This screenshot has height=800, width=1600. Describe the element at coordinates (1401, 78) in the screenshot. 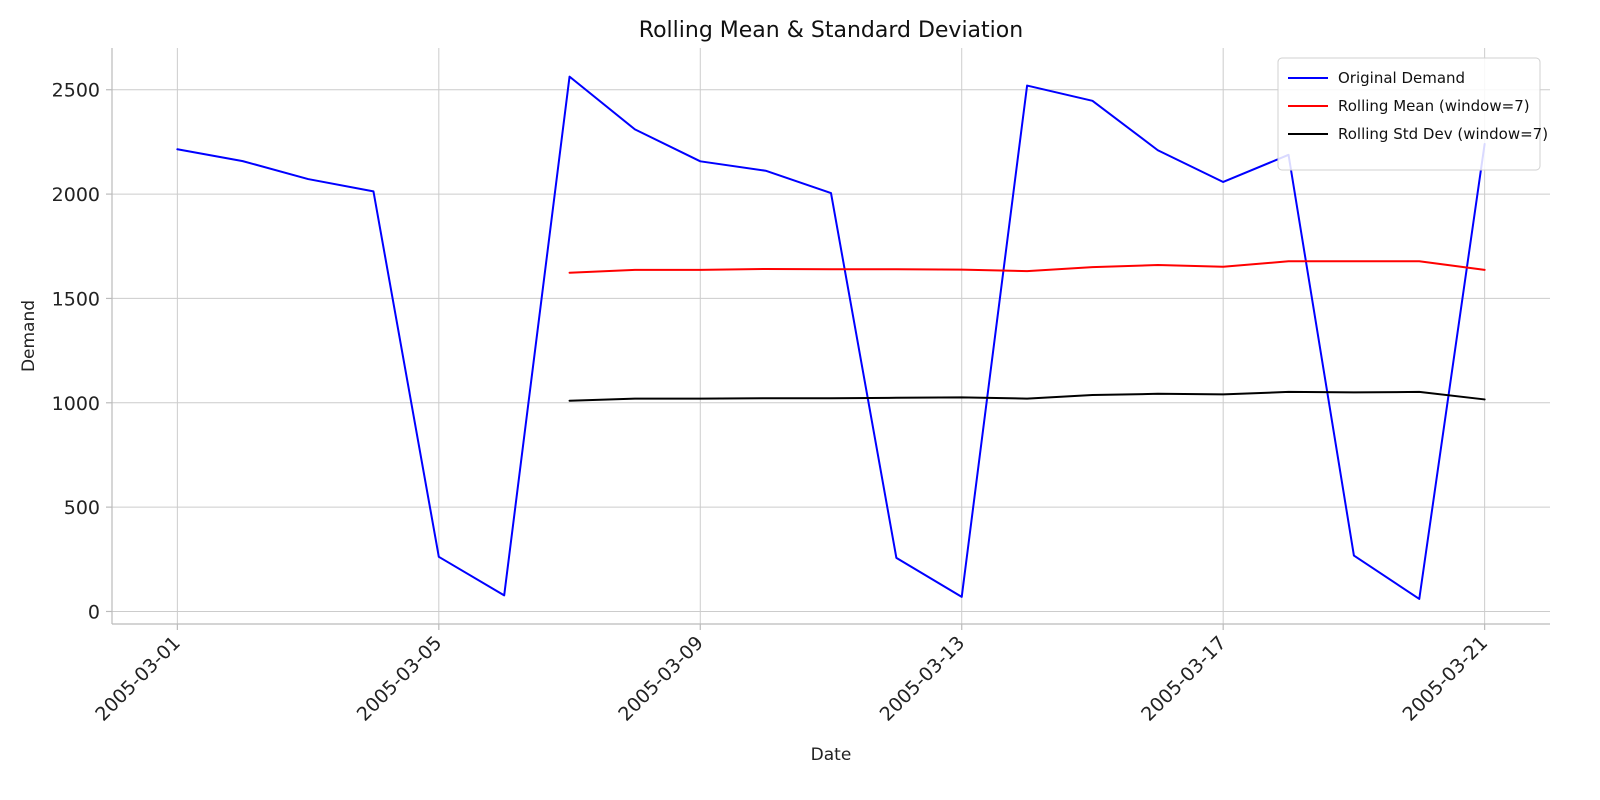

I see `legend-label-0: Original Demand` at that location.